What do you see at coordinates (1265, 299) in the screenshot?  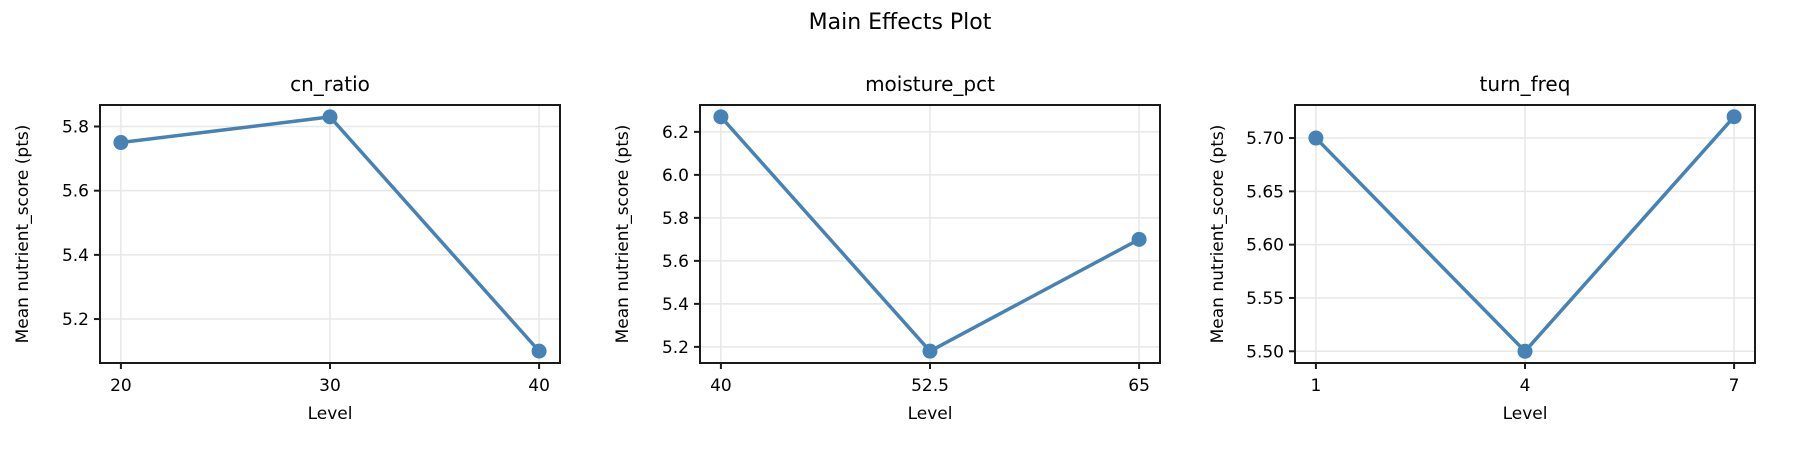 I see `y-tick-label: 5.55` at bounding box center [1265, 299].